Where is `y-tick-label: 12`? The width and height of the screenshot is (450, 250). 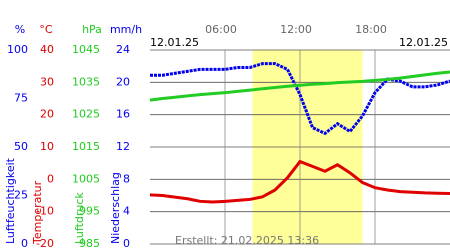
y-tick-label: 12 is located at coordinates (123, 146).